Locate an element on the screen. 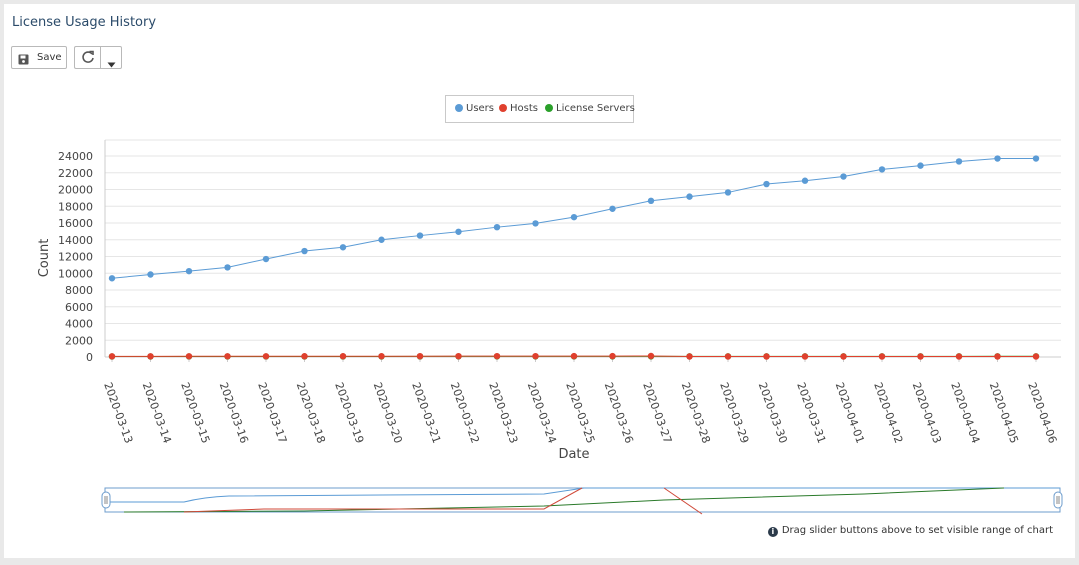 This screenshot has width=1079, height=565. x-tick-label: 2020-04-04 is located at coordinates (965, 413).